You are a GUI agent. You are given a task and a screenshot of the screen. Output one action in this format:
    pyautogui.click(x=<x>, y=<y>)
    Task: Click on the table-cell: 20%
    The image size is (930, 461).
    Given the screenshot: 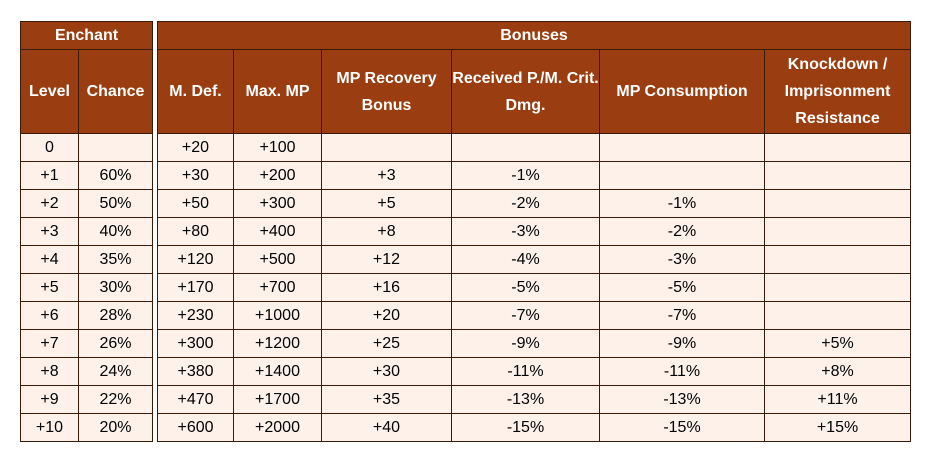 What is the action you would take?
    pyautogui.click(x=115, y=427)
    